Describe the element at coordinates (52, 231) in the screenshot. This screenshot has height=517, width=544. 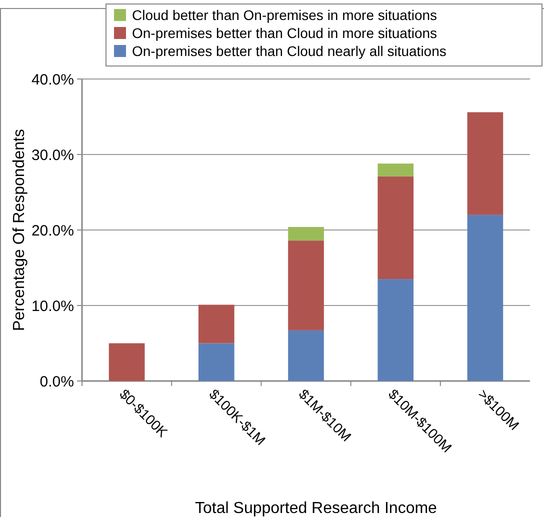
I see `y-tick-label: 20.0%` at that location.